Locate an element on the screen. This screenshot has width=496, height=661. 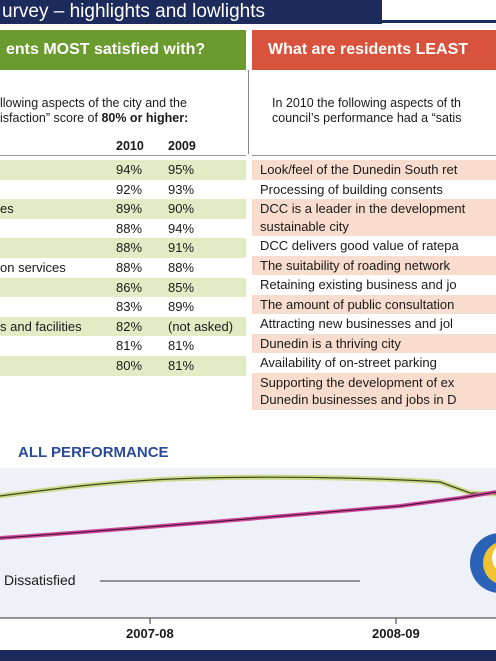
row-text: Attracting new businesses and jol is located at coordinates (356, 323).